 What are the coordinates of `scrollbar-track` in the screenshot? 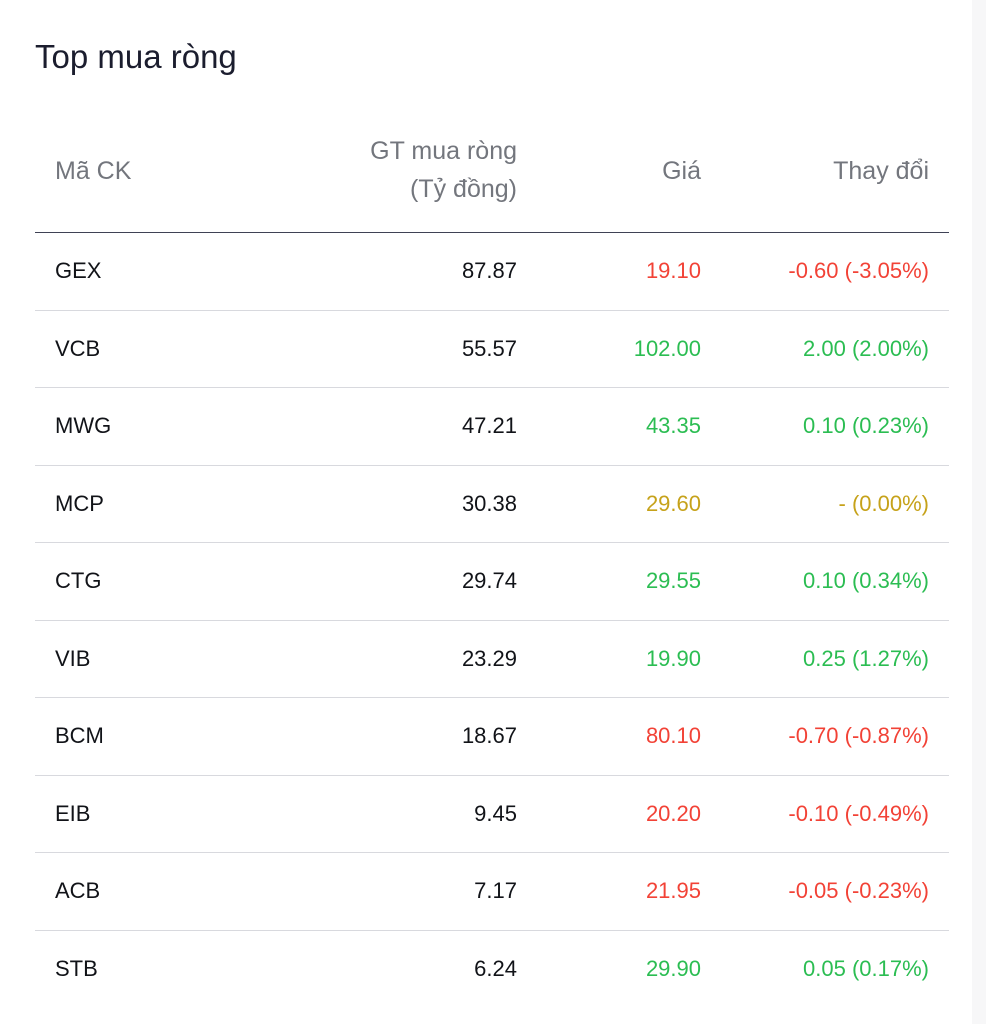 It's located at (979, 512).